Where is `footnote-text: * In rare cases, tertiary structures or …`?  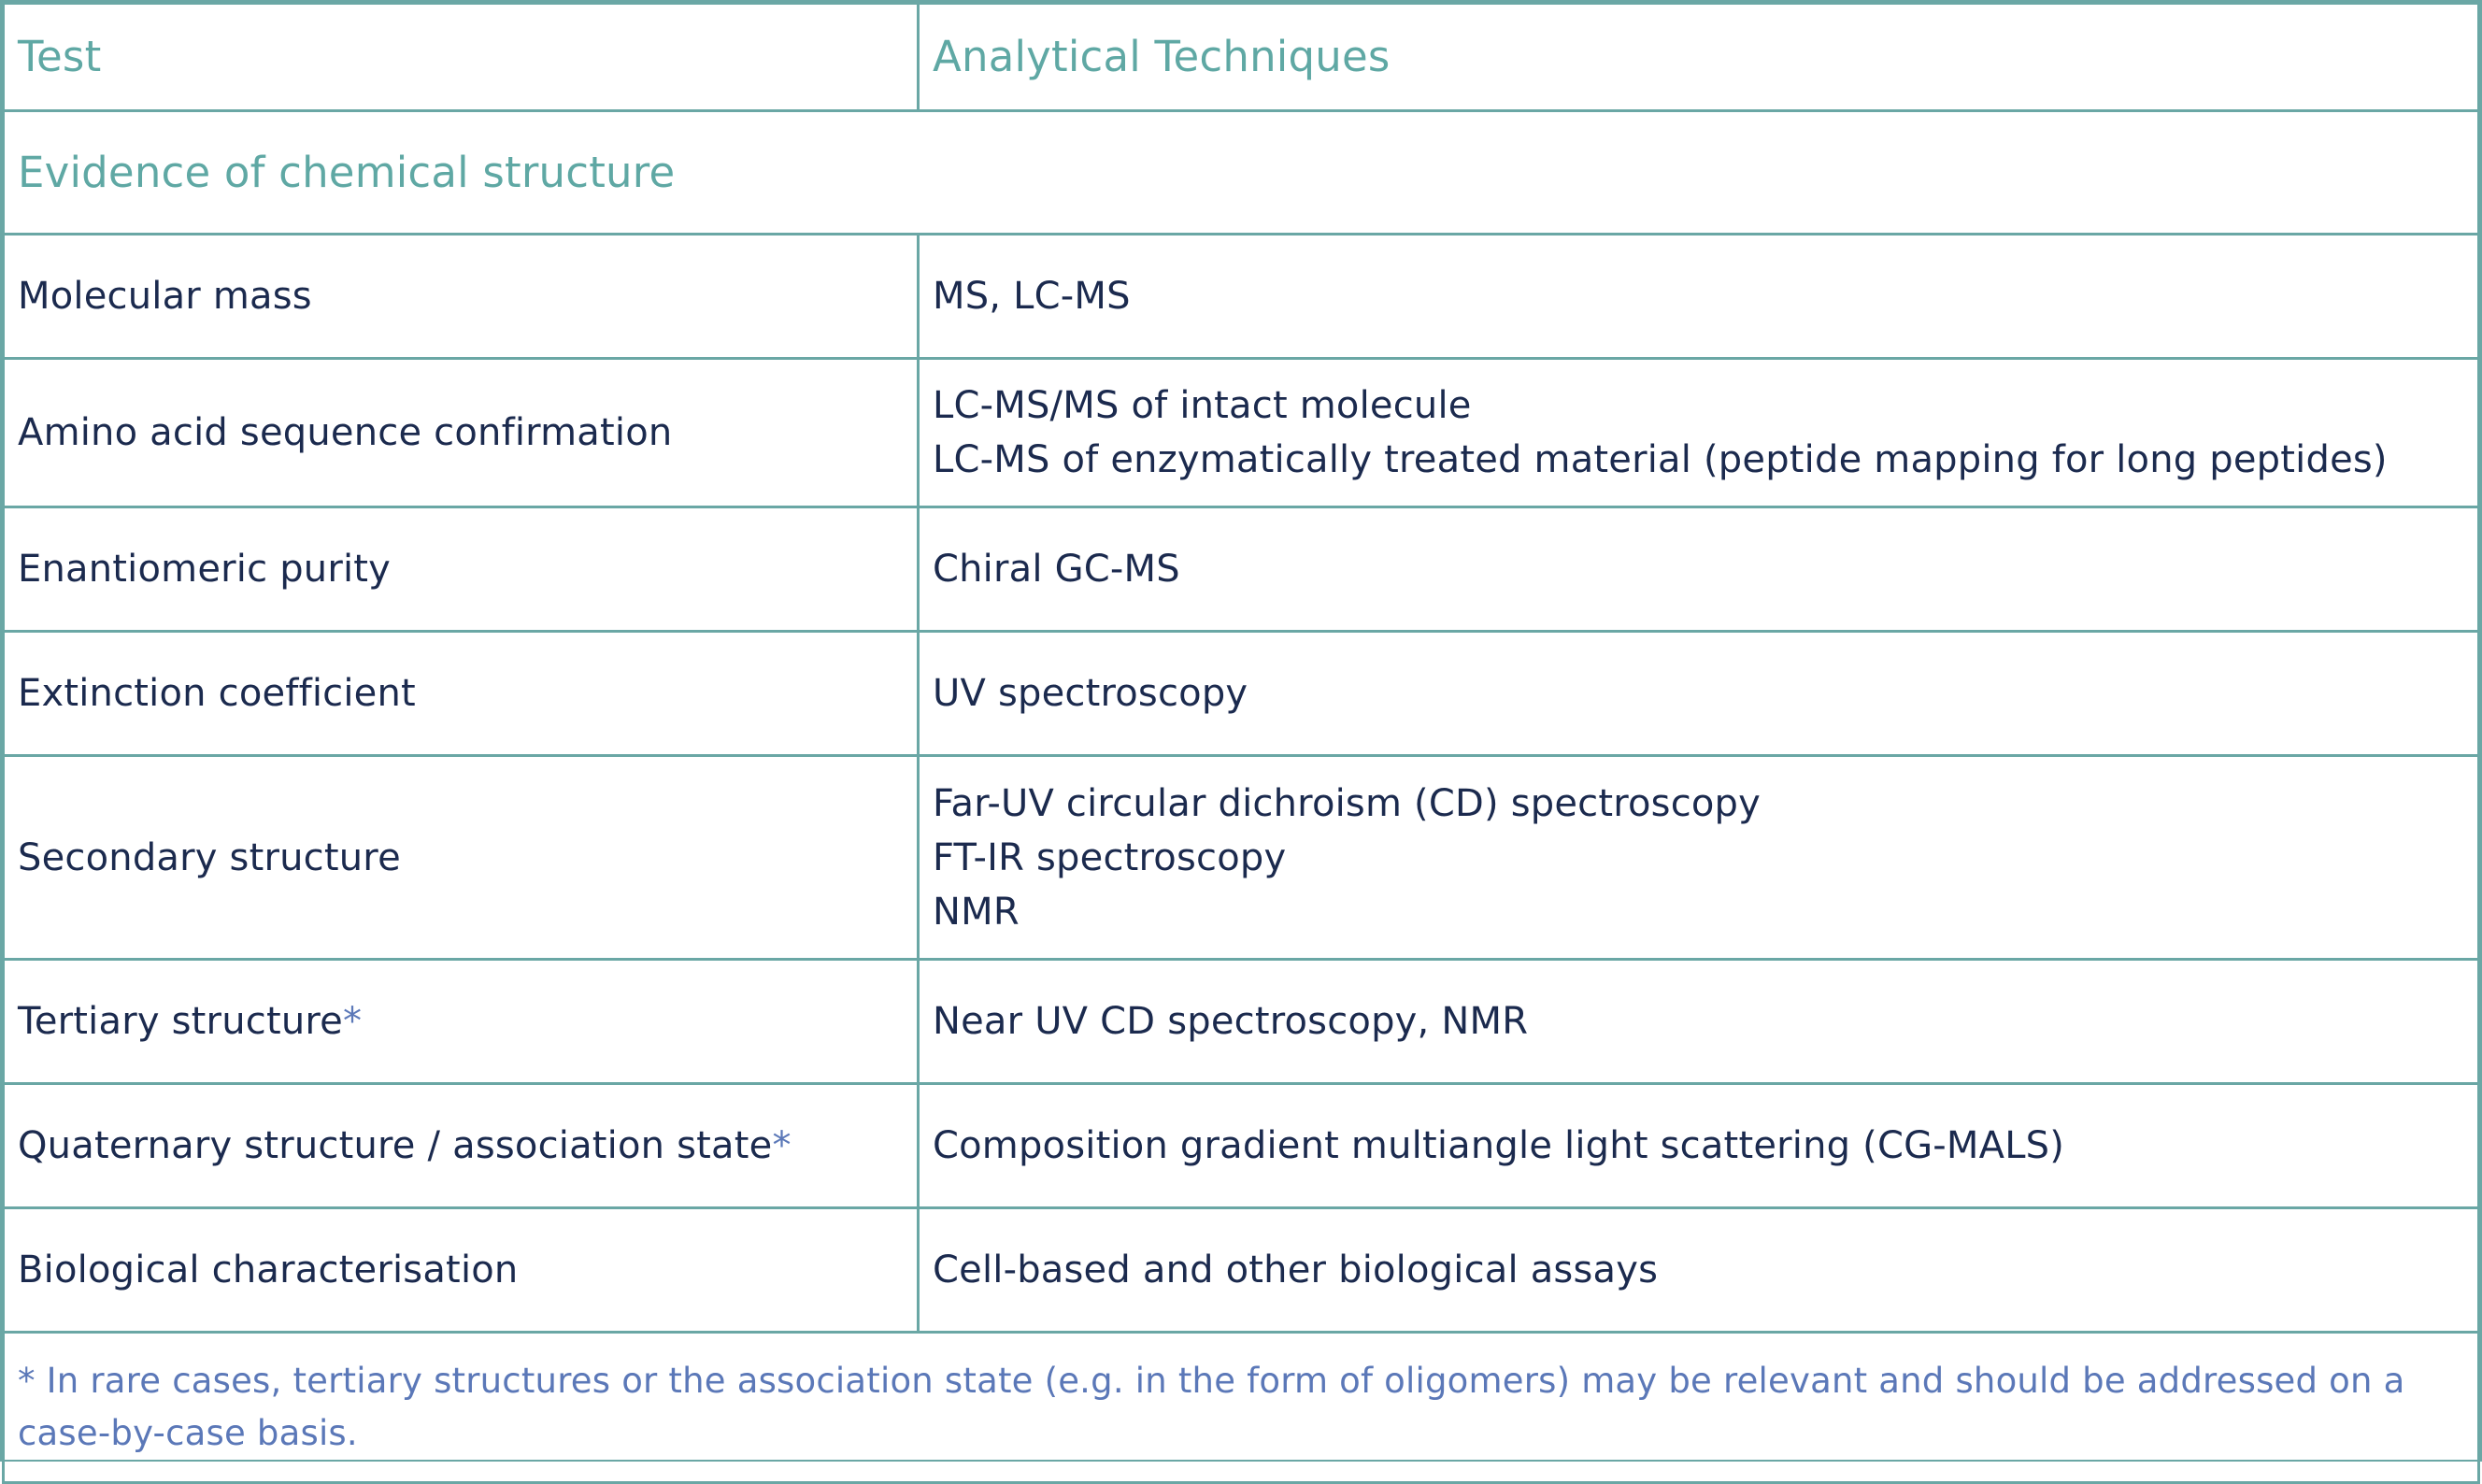
footnote-text: * In rare cases, tertiary structures or … is located at coordinates (1241, 1407).